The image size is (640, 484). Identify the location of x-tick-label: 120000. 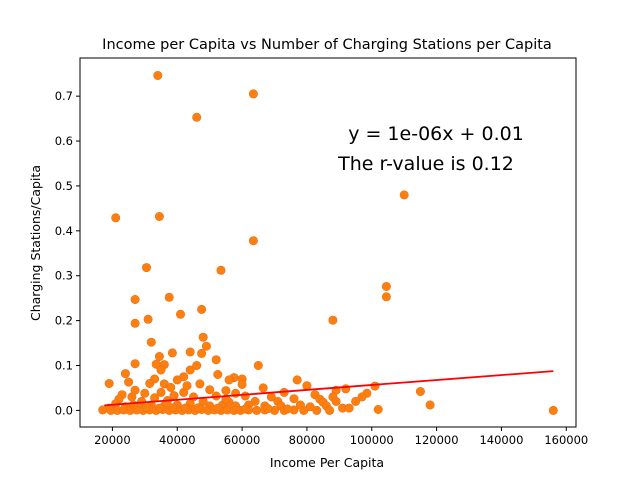
(437, 440).